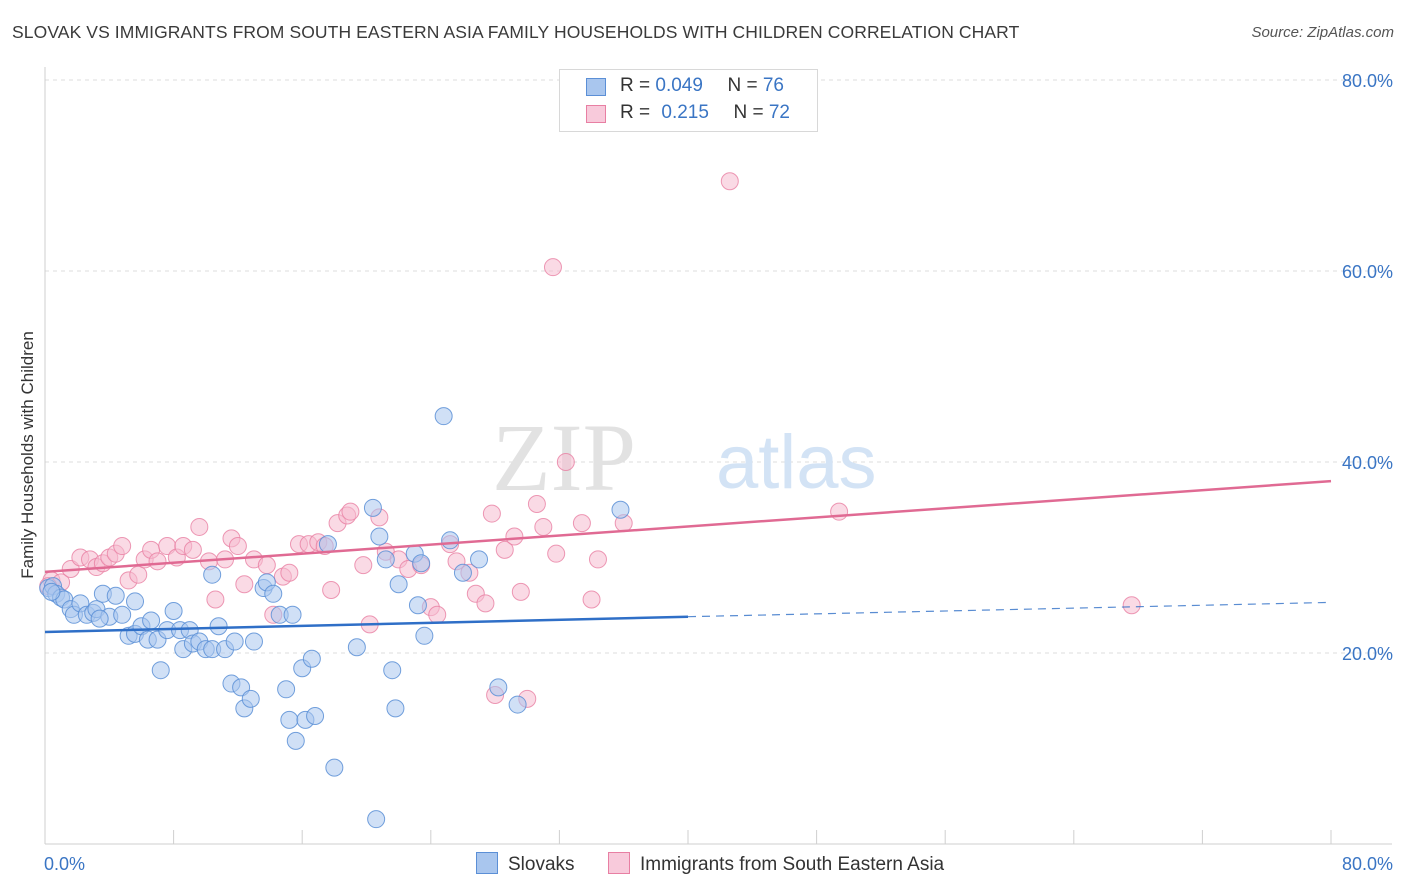  What do you see at coordinates (688, 526) in the screenshot?
I see `trend-line-immigrants` at bounding box center [688, 526].